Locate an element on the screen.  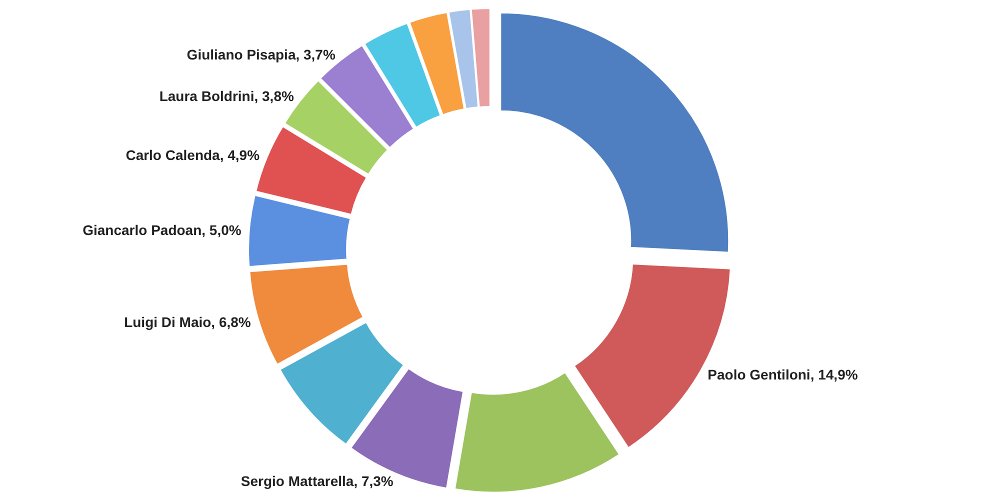
slice-label: Giuliano Pisapia, 3,7% is located at coordinates (261, 54).